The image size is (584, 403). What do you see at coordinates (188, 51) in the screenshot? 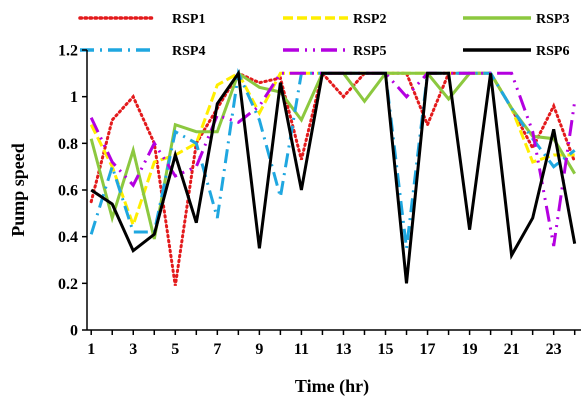
I see `legend-label: RSP4` at bounding box center [188, 51].